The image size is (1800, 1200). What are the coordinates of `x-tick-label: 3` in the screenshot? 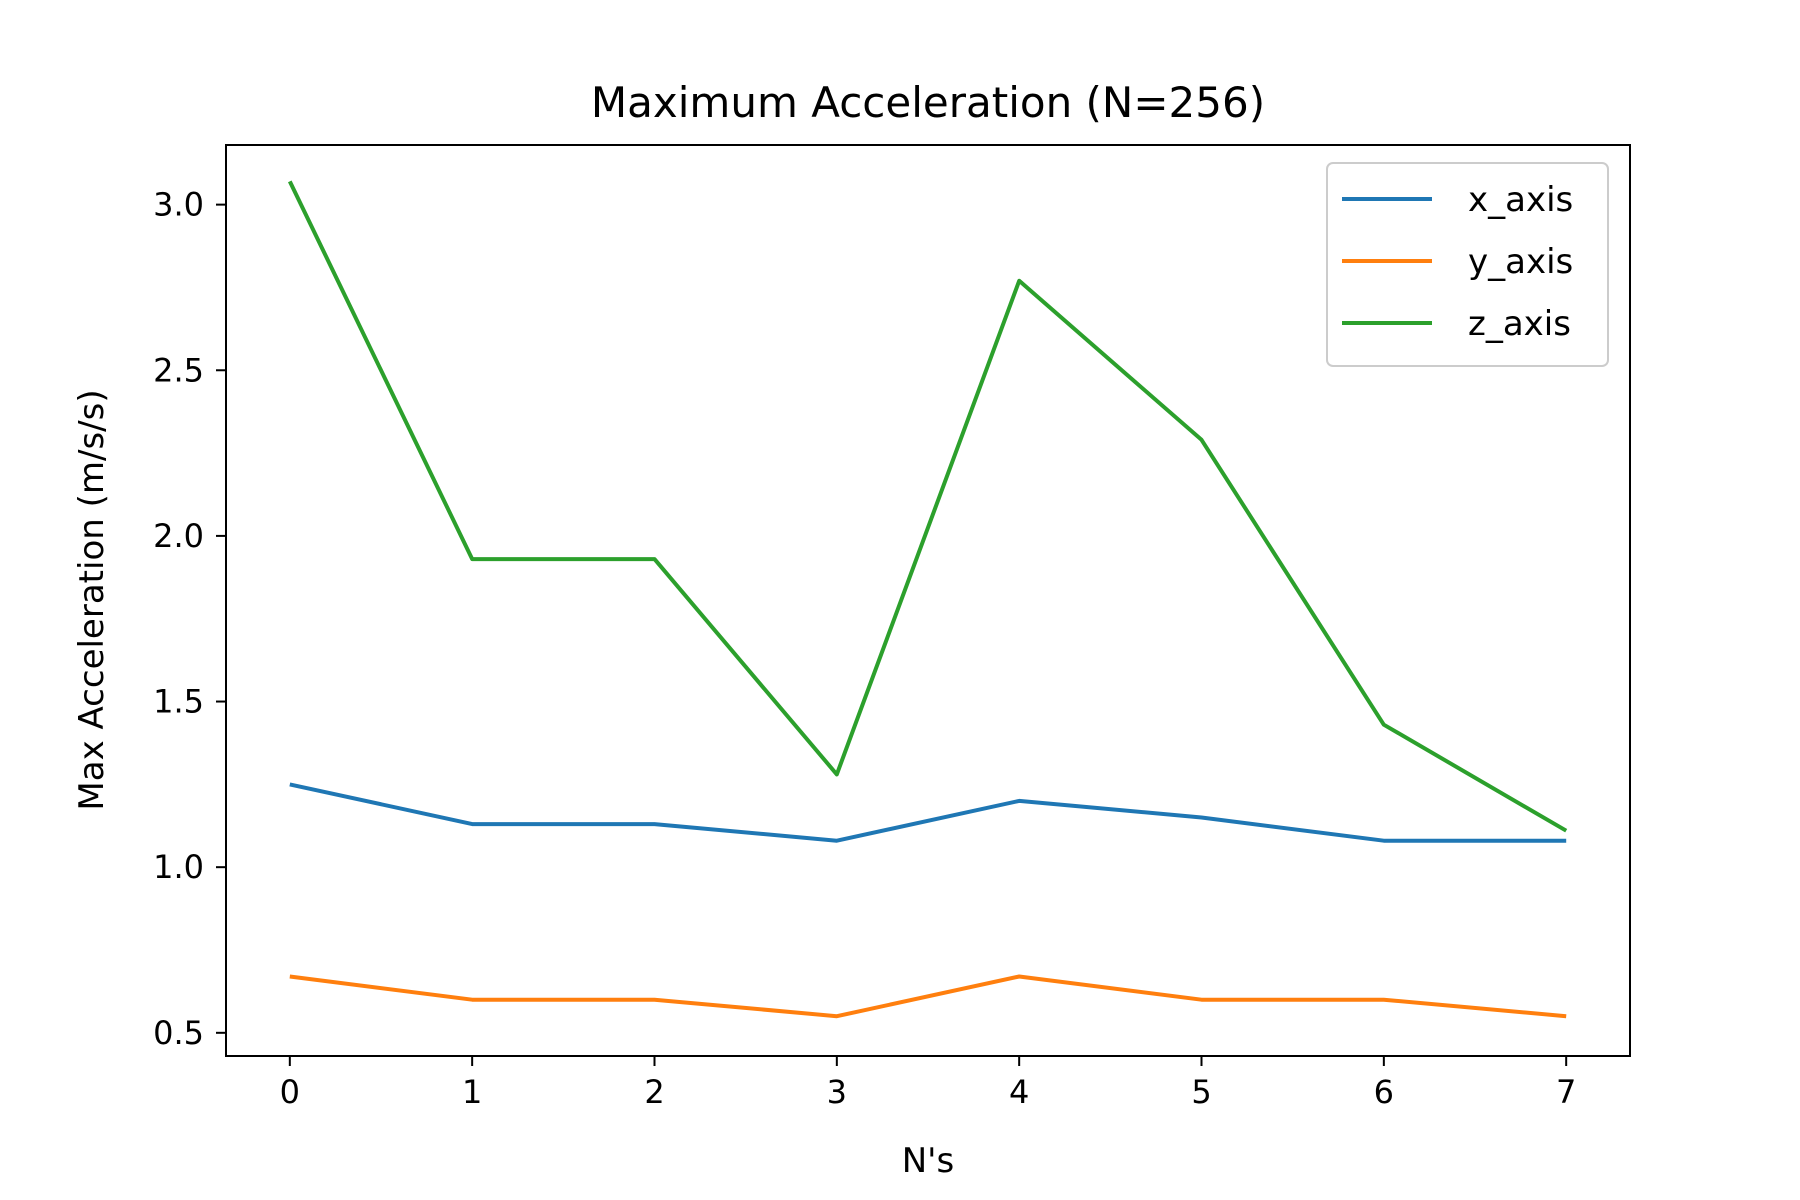 It's located at (837, 1092).